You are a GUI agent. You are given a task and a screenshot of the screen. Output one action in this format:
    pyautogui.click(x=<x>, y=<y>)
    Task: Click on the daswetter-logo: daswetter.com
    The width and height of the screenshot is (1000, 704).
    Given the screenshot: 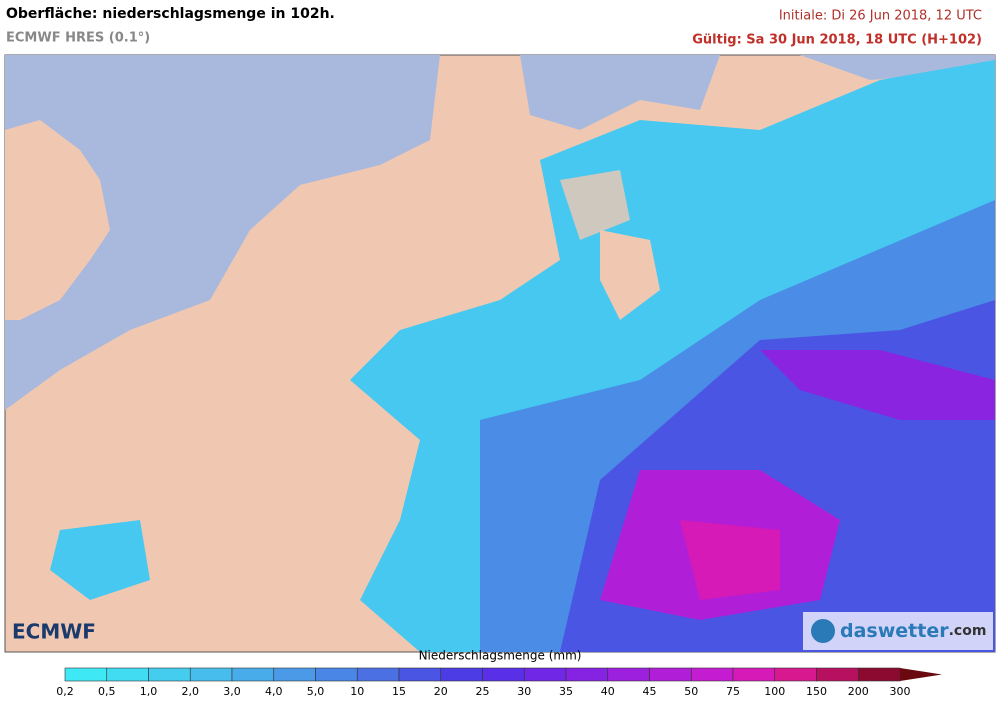 What is the action you would take?
    pyautogui.click(x=913, y=631)
    